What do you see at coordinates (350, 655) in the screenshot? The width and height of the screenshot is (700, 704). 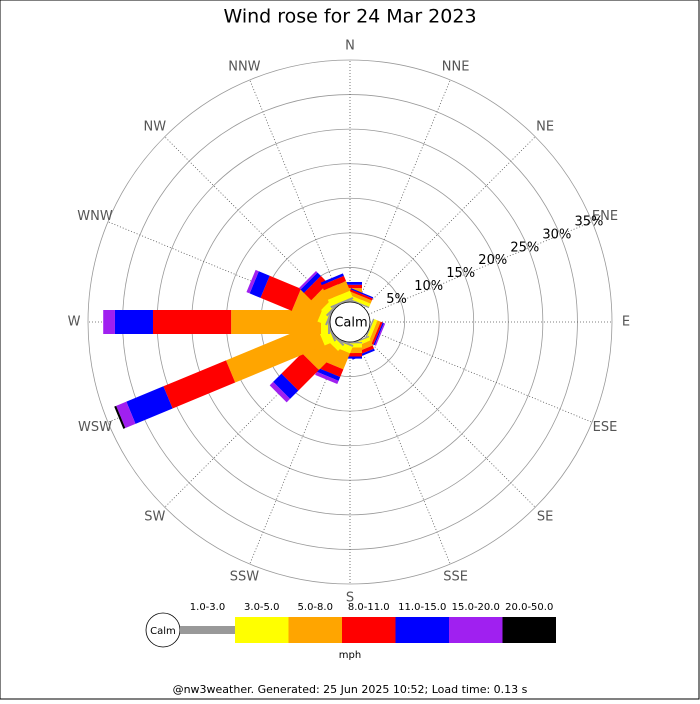 I see `legend-unit: mph` at bounding box center [350, 655].